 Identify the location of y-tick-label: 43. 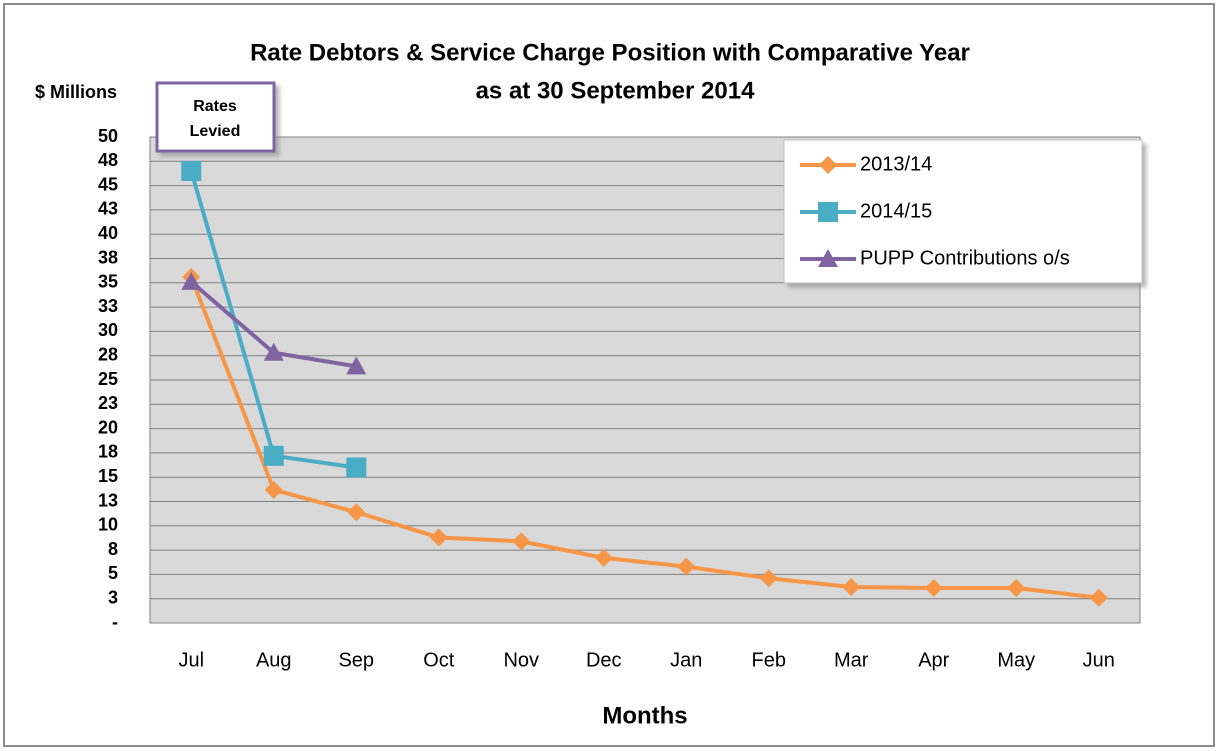
(108, 209).